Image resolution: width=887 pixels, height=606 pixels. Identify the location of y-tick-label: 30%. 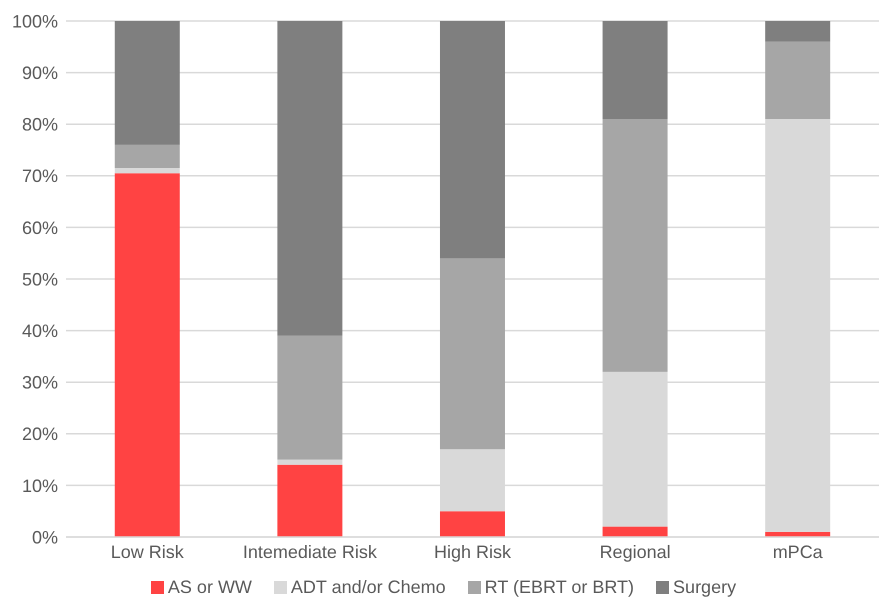
(40, 382).